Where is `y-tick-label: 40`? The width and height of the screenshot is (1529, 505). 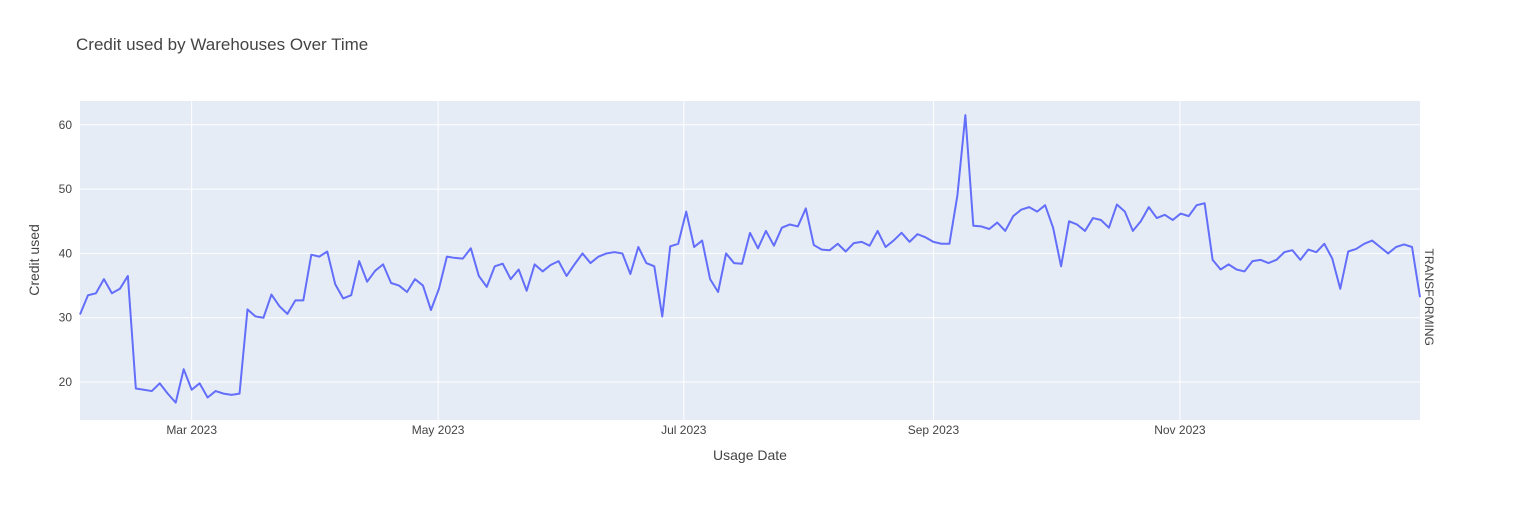 y-tick-label: 40 is located at coordinates (66, 253).